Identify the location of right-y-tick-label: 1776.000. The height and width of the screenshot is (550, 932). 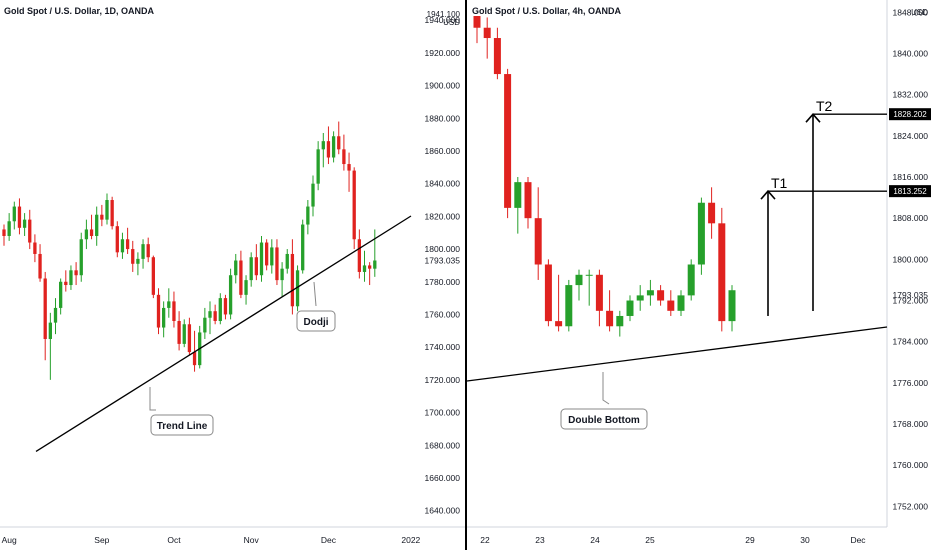
(911, 383).